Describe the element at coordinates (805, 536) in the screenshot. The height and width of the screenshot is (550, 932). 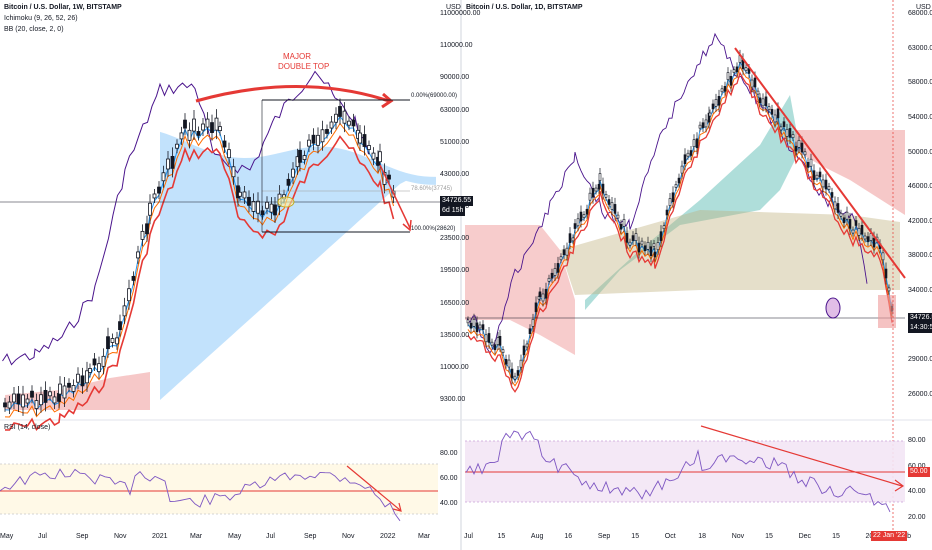
I see `right-time-label: Dec` at that location.